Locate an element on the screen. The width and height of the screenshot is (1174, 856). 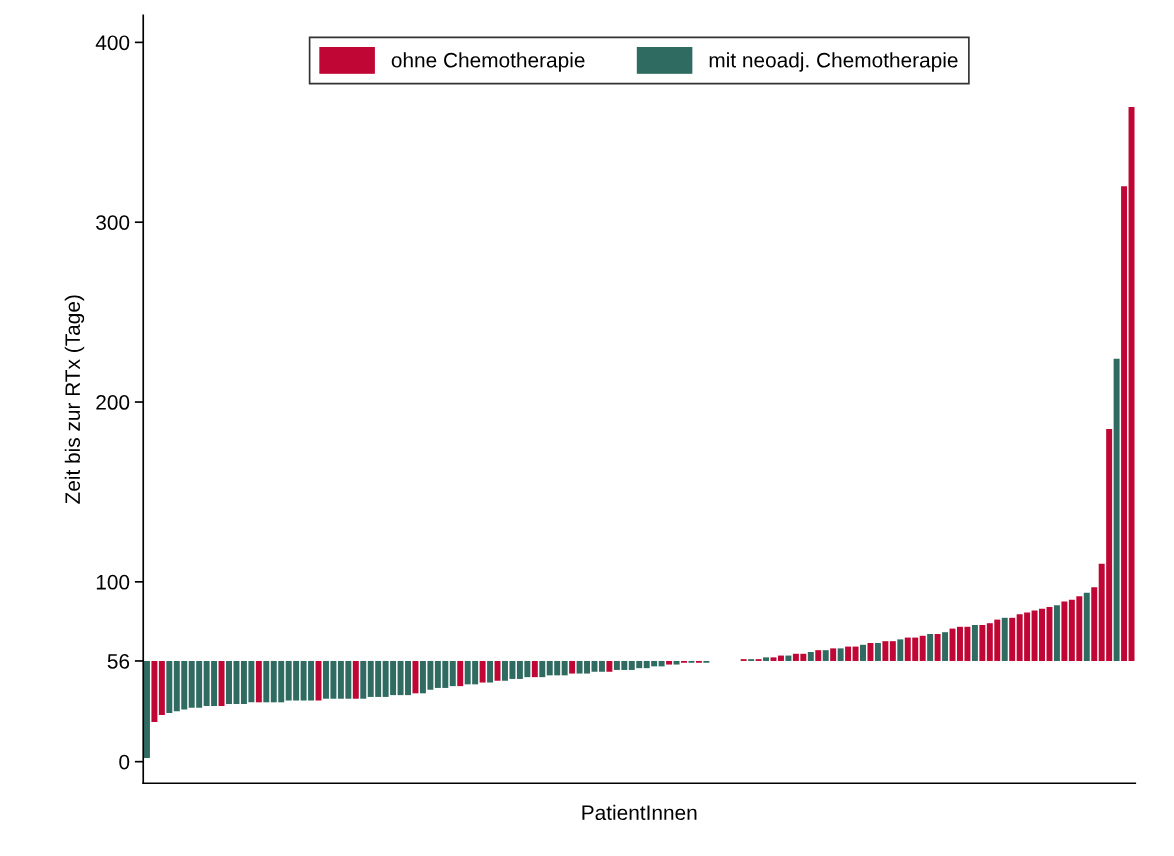
x-axis-title: PatientInnen is located at coordinates (639, 812).